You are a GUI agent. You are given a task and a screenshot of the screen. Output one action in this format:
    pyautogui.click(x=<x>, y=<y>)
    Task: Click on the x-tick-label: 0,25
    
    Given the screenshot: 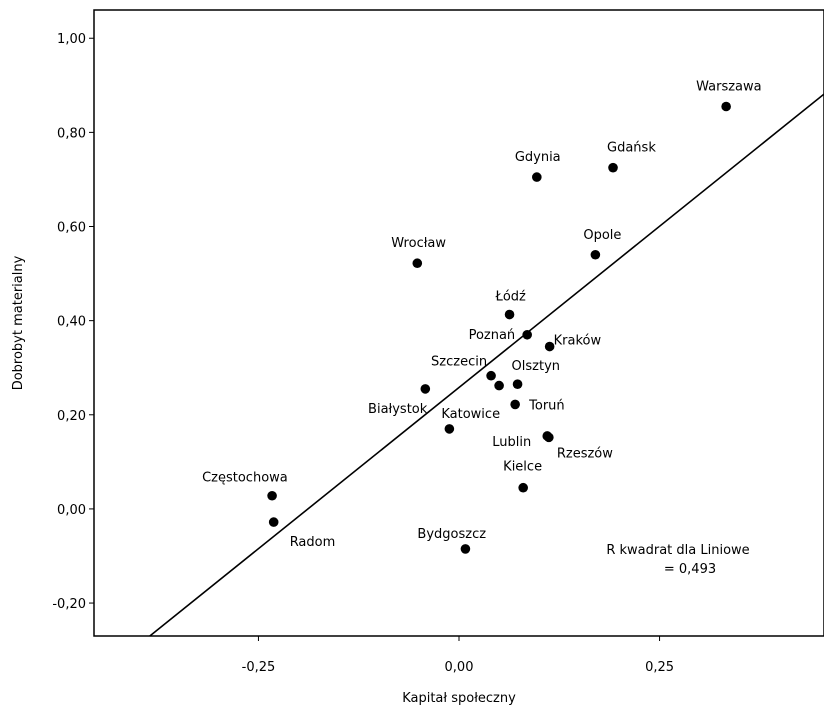 What is the action you would take?
    pyautogui.click(x=659, y=667)
    